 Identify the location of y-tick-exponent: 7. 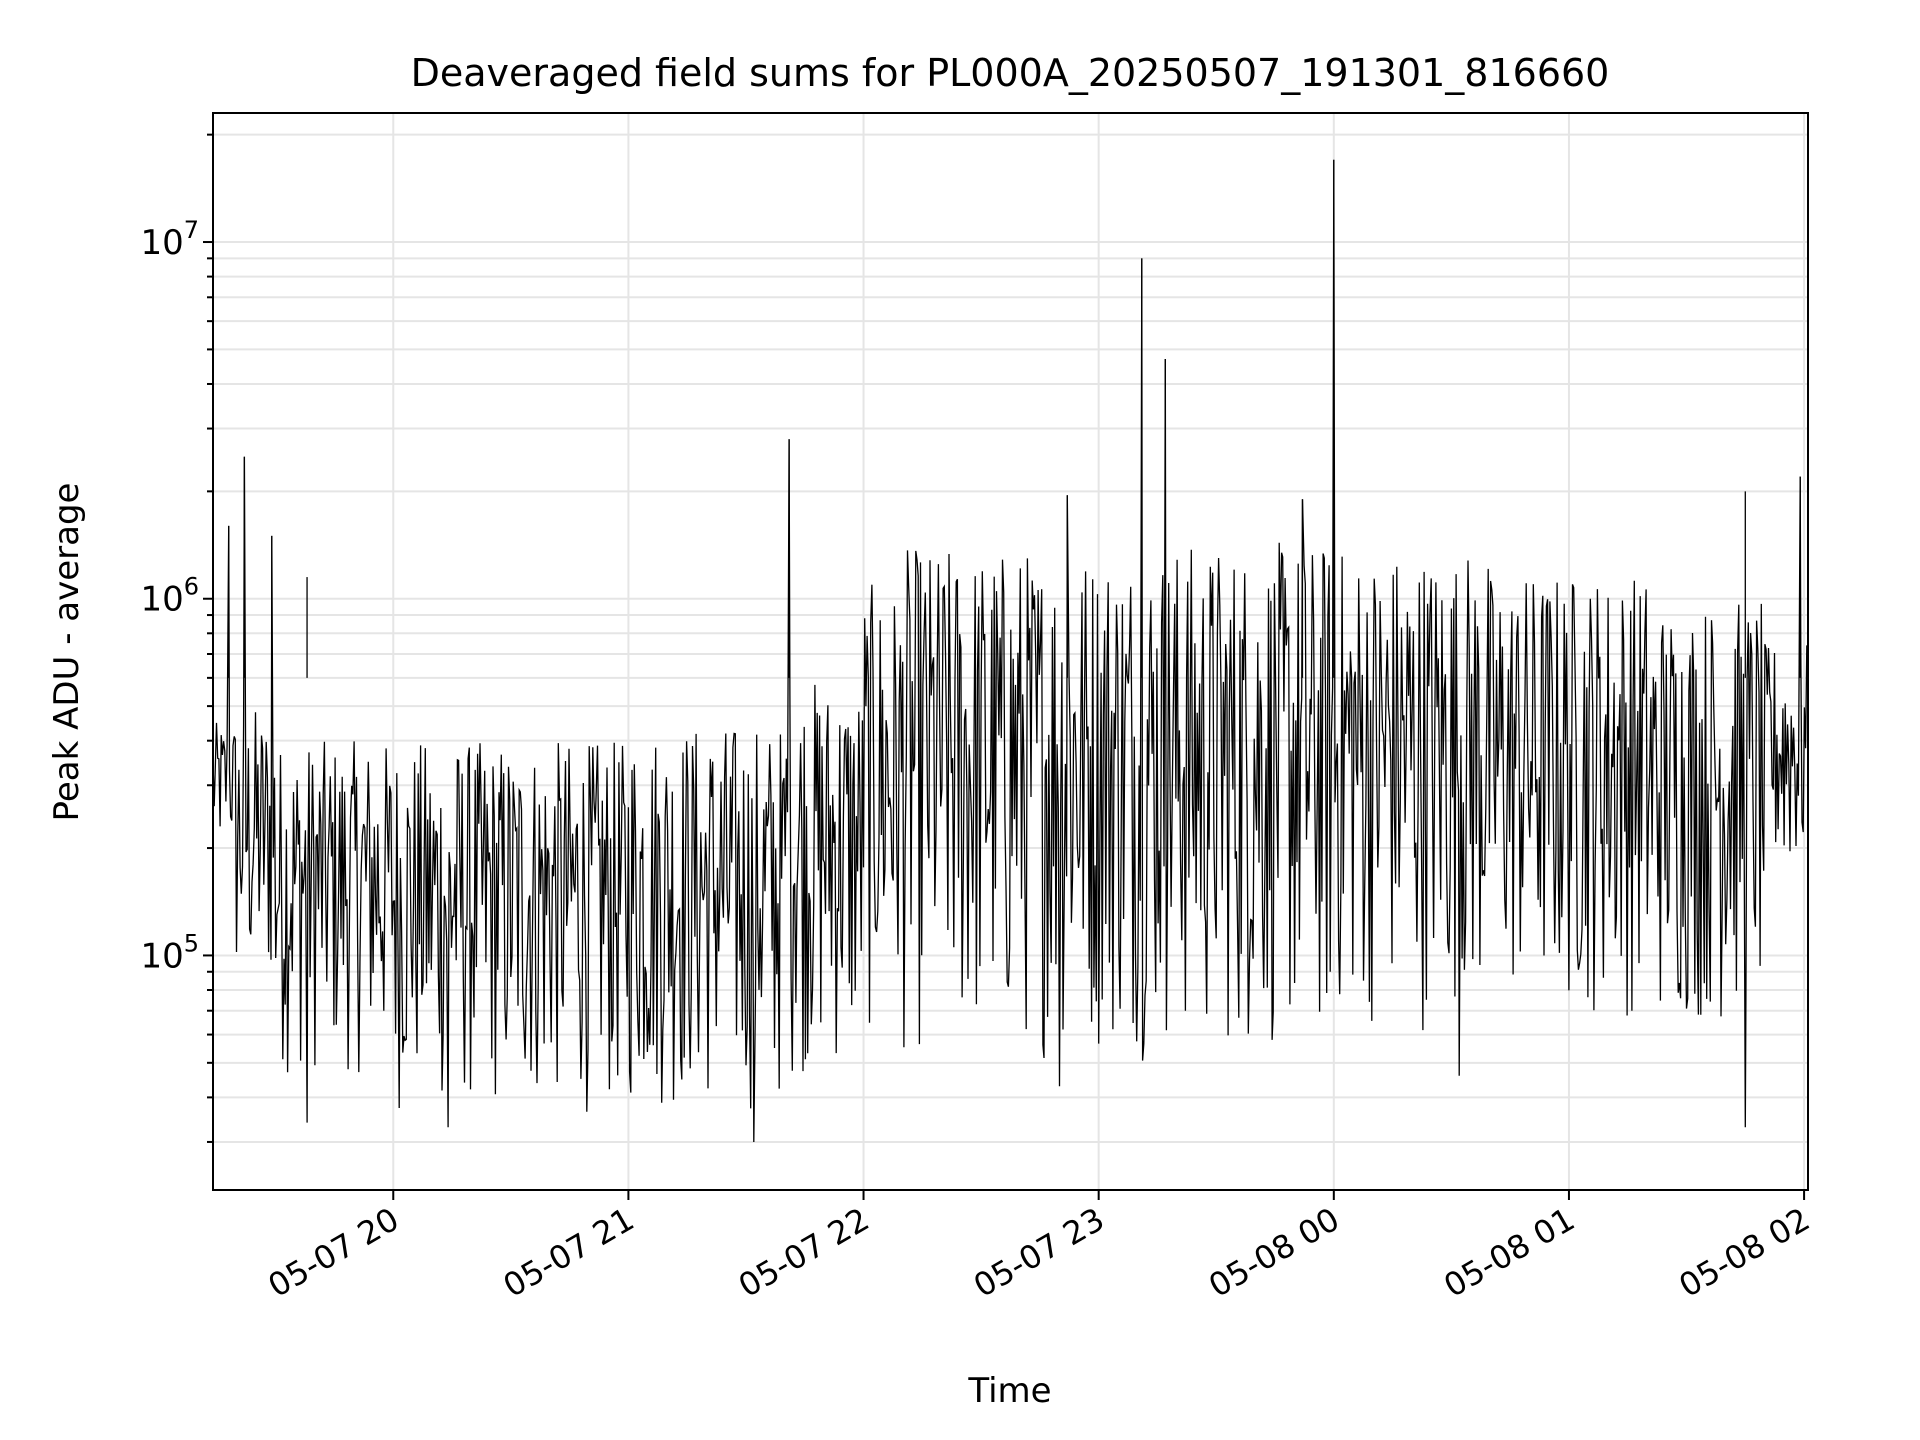
(191, 230).